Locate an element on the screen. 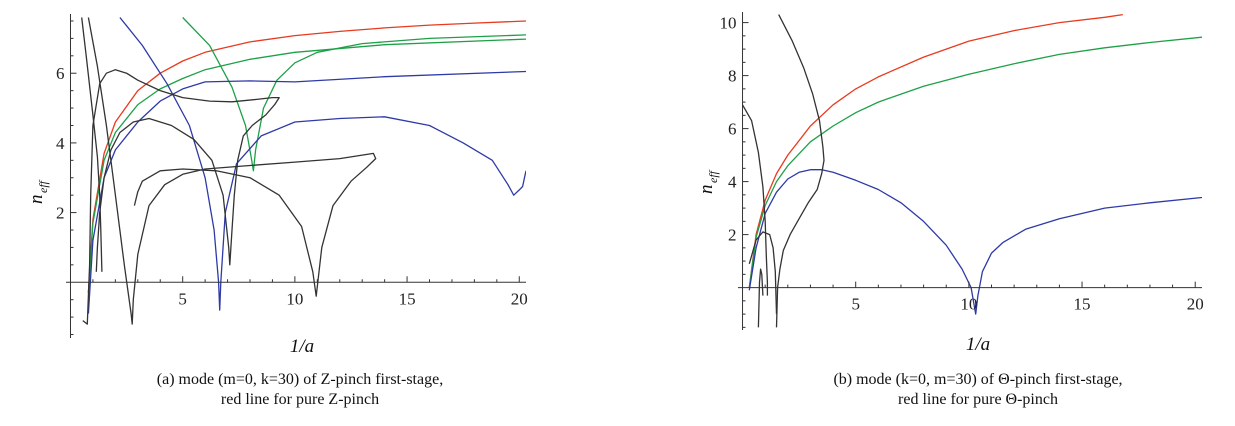 Image resolution: width=1235 pixels, height=426 pixels. panel-b-caption-line2: red line for pure Θ-pinch is located at coordinates (978, 399).